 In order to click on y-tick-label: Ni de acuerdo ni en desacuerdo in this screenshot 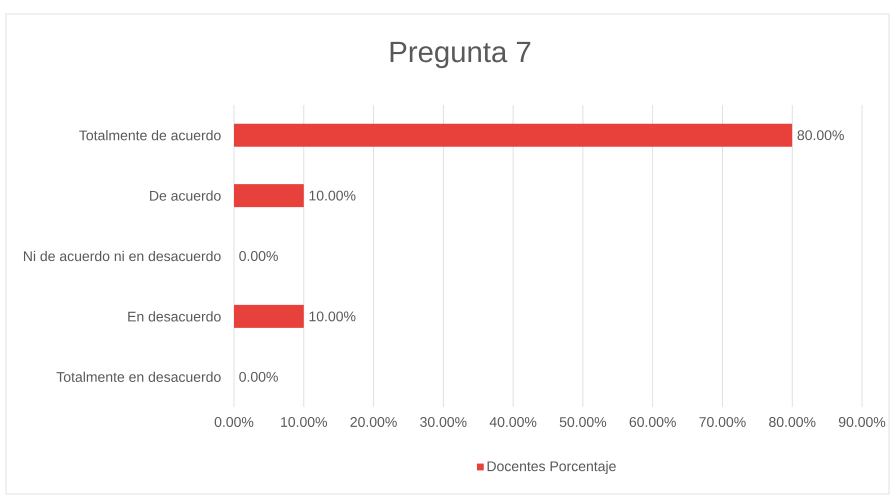, I will do `click(122, 256)`.